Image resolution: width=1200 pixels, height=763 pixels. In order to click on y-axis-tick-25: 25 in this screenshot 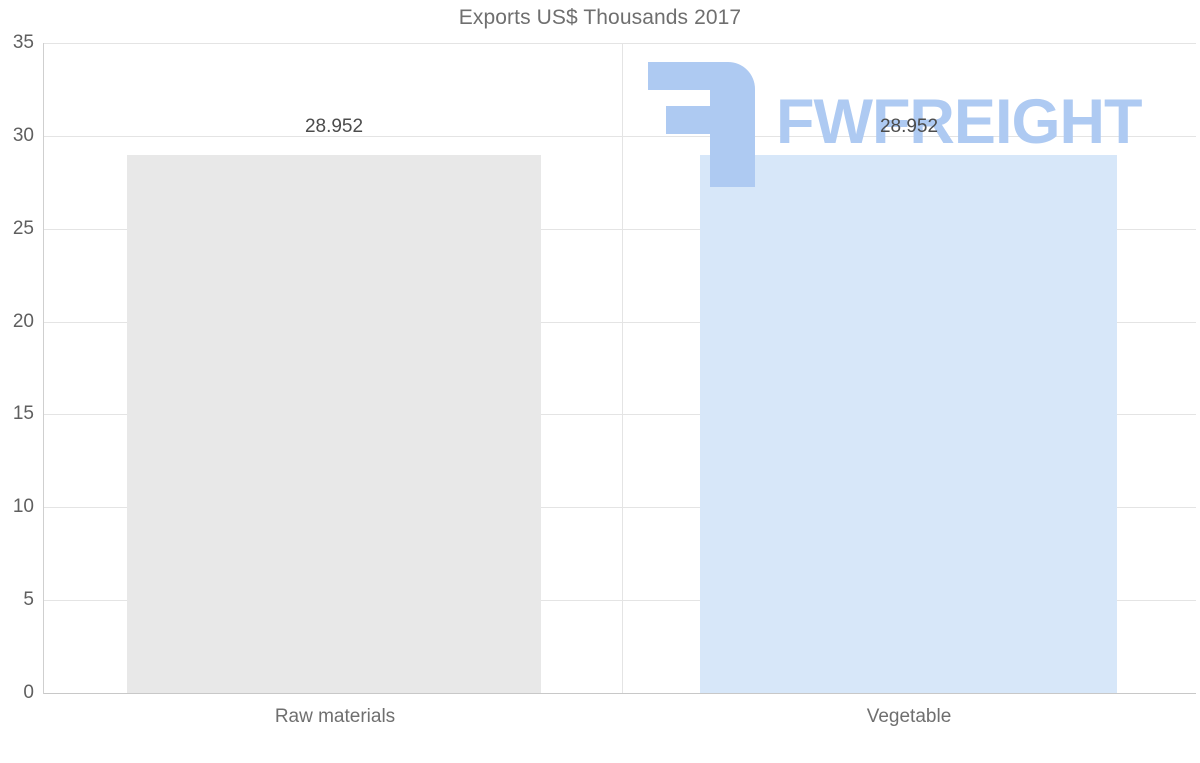, I will do `click(23, 228)`.